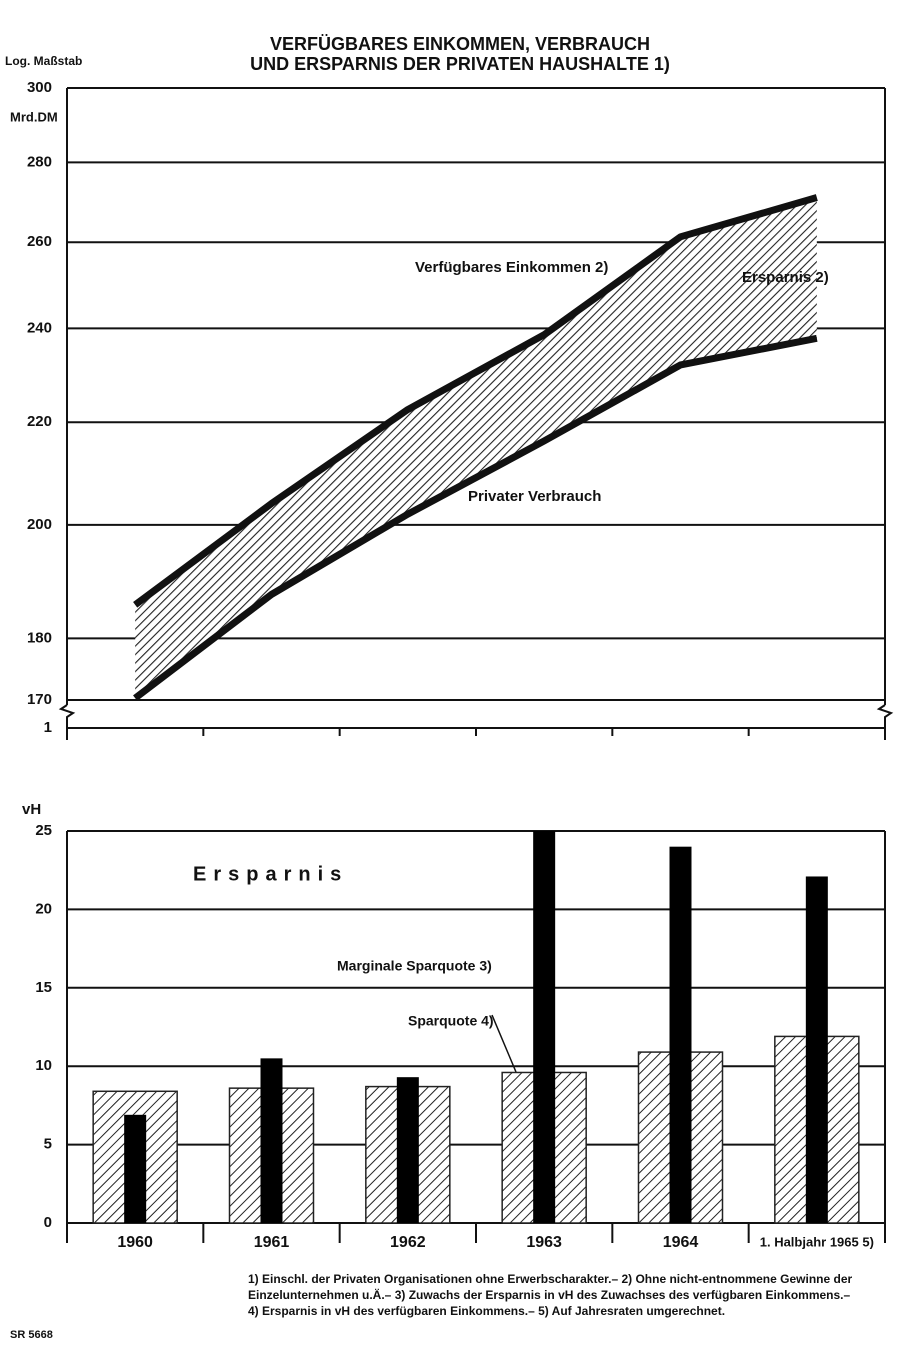  What do you see at coordinates (270, 874) in the screenshot?
I see `annotation: Ersparnis` at bounding box center [270, 874].